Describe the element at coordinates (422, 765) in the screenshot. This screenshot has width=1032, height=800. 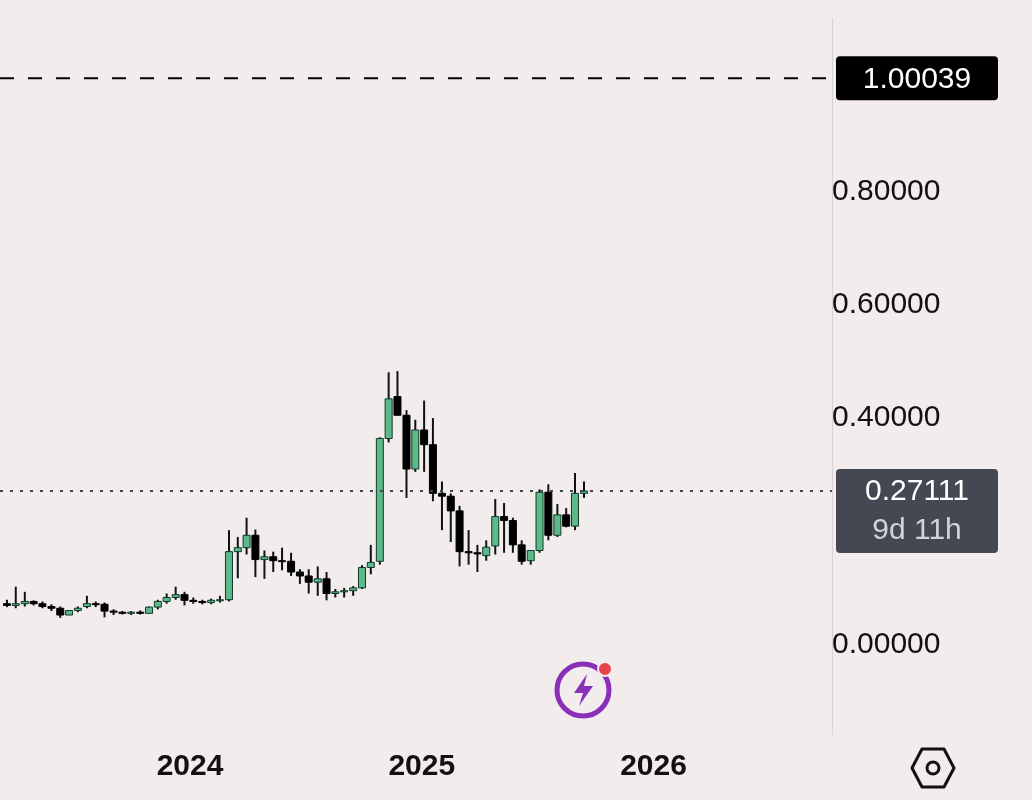
I see `x-tick-label: 2025` at that location.